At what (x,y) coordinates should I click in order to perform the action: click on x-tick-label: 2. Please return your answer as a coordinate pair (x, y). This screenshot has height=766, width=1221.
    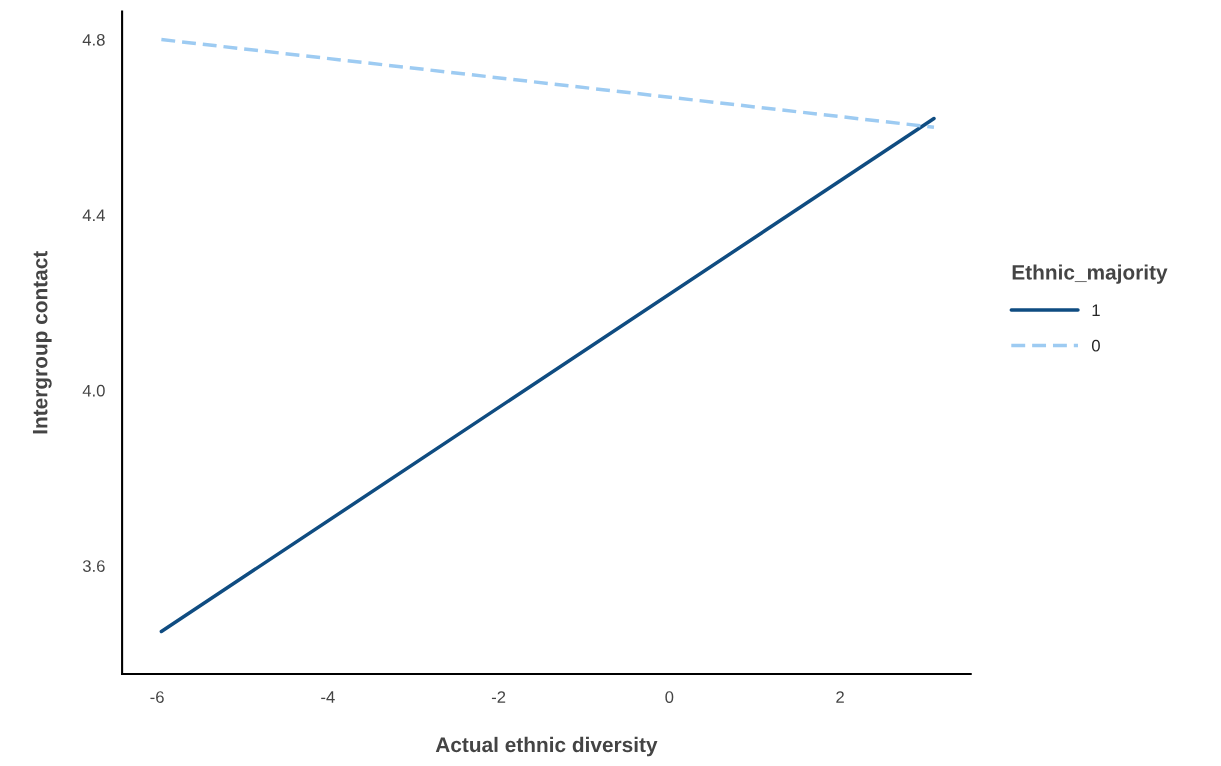
    Looking at the image, I should click on (840, 697).